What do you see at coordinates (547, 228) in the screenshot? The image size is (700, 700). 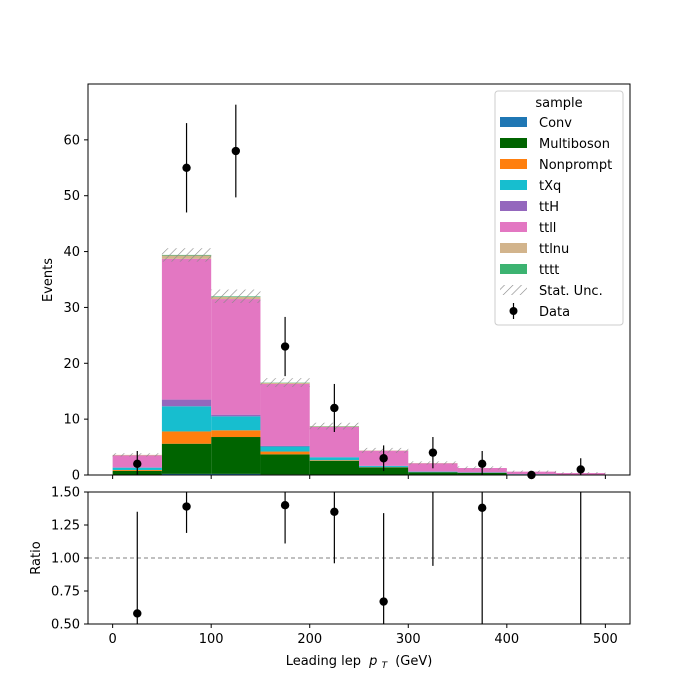 I see `legend-label: ttll` at bounding box center [547, 228].